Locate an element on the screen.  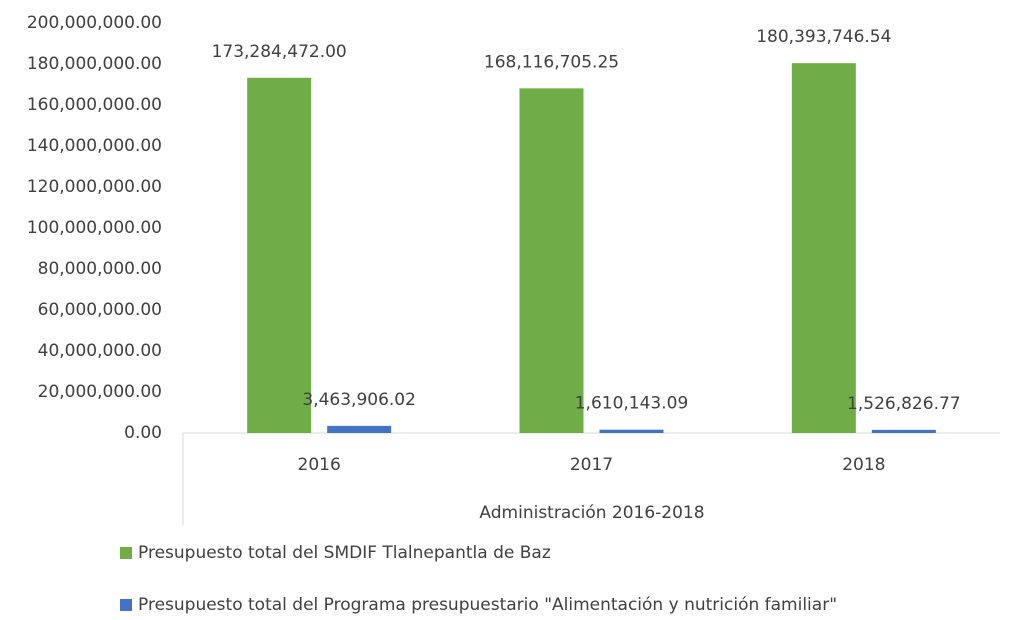
y-tick-label: 120,000,000.00 is located at coordinates (94, 187).